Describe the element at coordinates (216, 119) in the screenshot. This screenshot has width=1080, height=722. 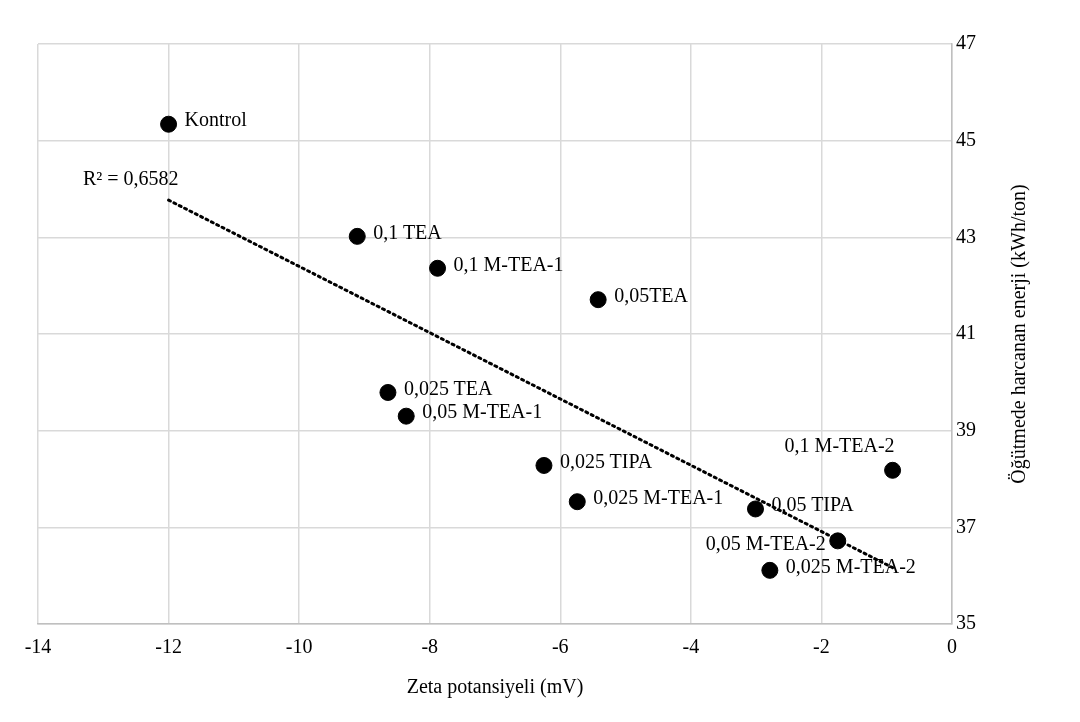
I see `series-label: Kontrol` at that location.